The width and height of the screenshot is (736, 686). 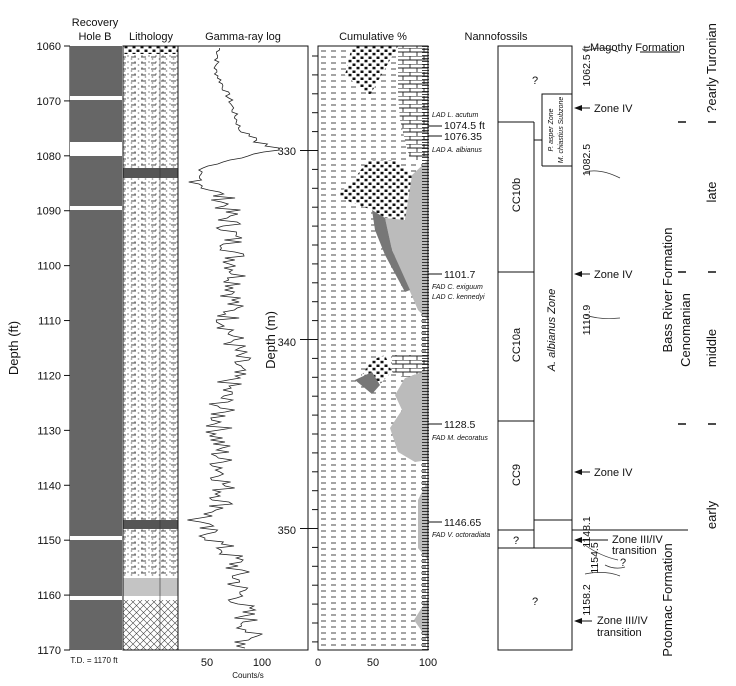 What do you see at coordinates (373, 663) in the screenshot?
I see `cumulative-tick-50: 50` at bounding box center [373, 663].